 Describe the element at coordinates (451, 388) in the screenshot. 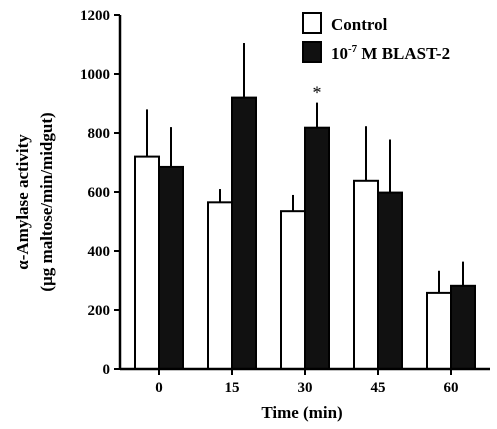

I see `x-tick-label-60: 60` at that location.